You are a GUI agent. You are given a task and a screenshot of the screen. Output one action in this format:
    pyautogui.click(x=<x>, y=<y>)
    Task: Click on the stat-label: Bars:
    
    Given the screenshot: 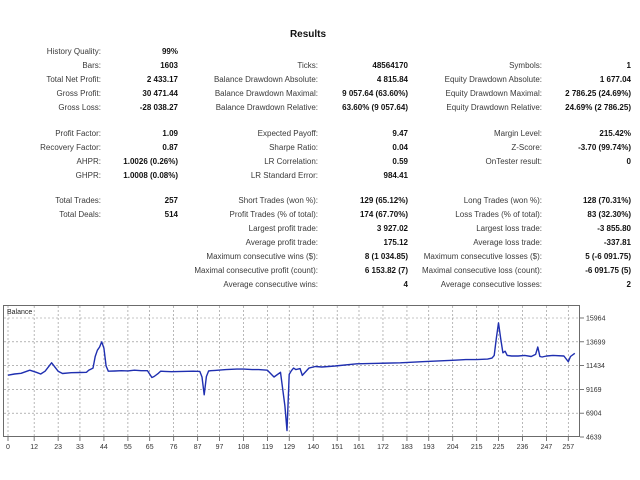 What is the action you would take?
    pyautogui.click(x=91, y=65)
    